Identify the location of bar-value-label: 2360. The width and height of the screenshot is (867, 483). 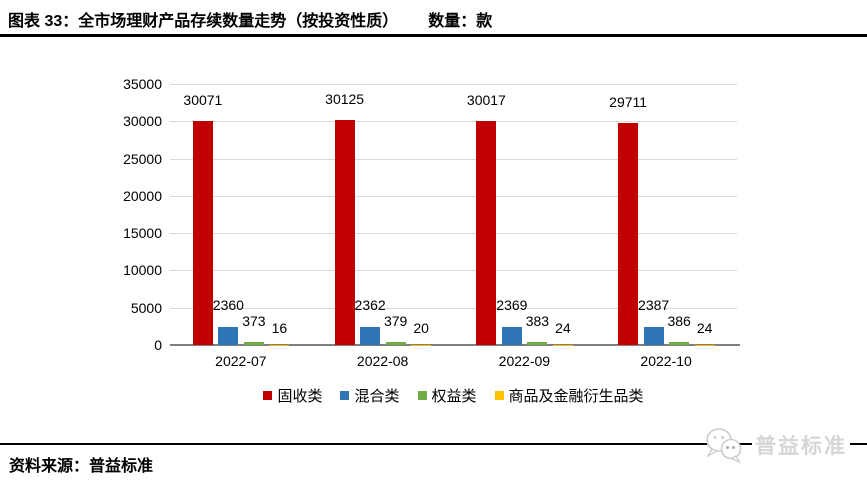
(228, 305).